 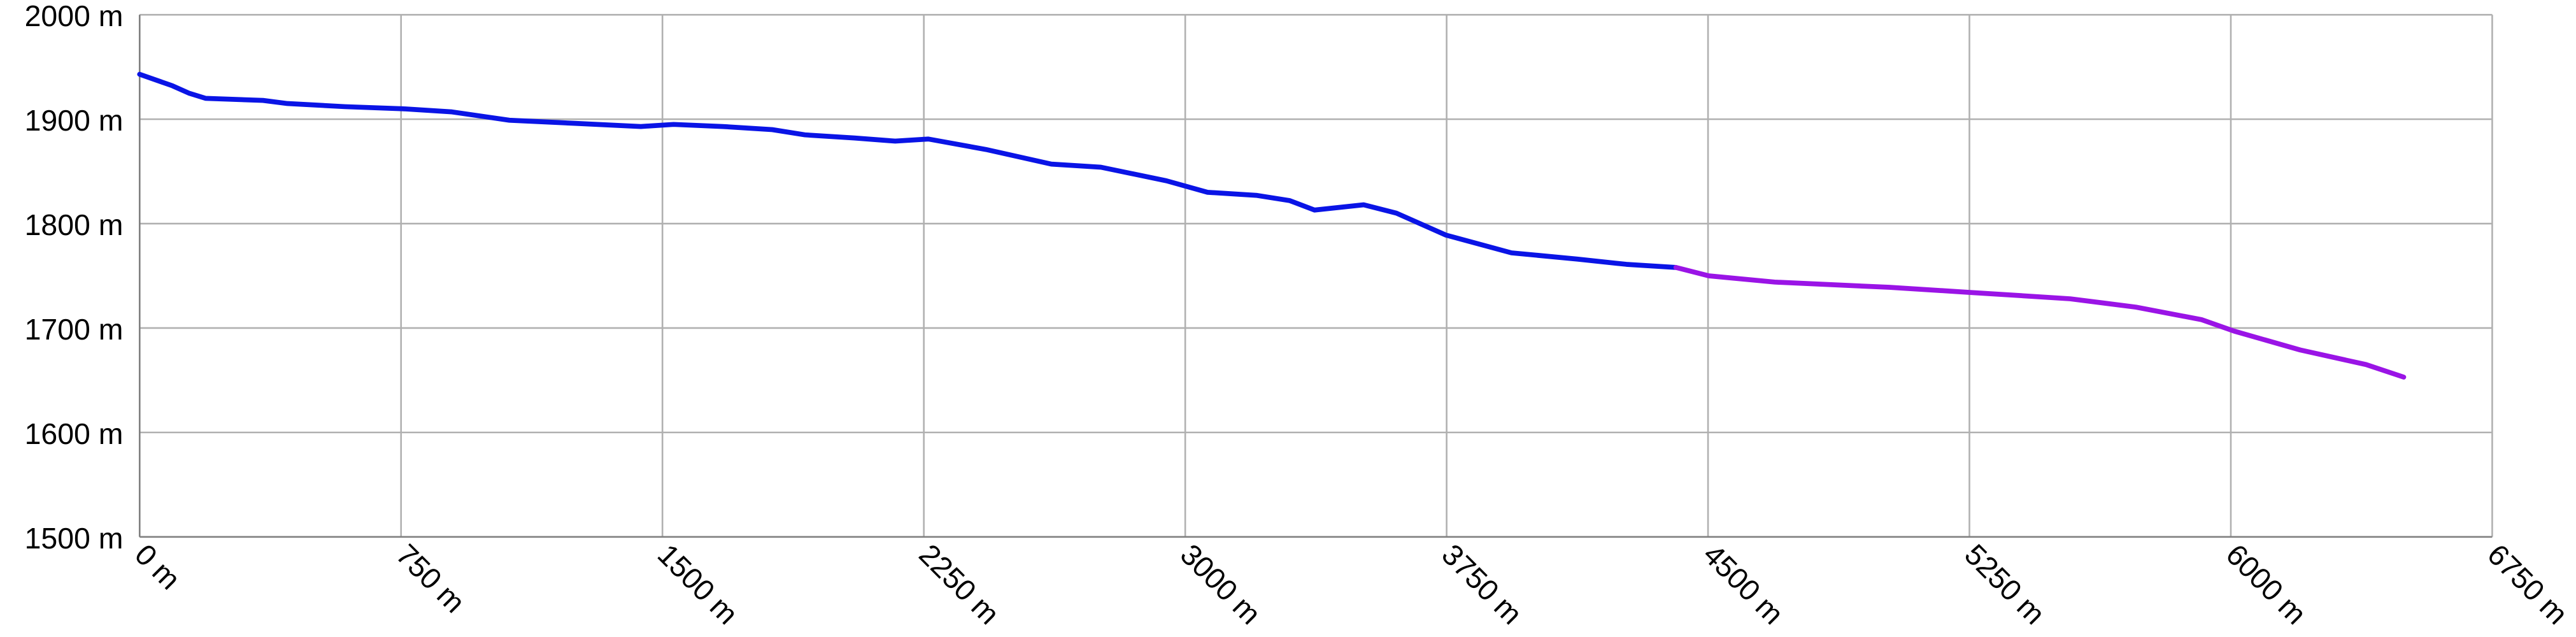 What do you see at coordinates (75, 329) in the screenshot?
I see `y-tick-label: 1700 m` at bounding box center [75, 329].